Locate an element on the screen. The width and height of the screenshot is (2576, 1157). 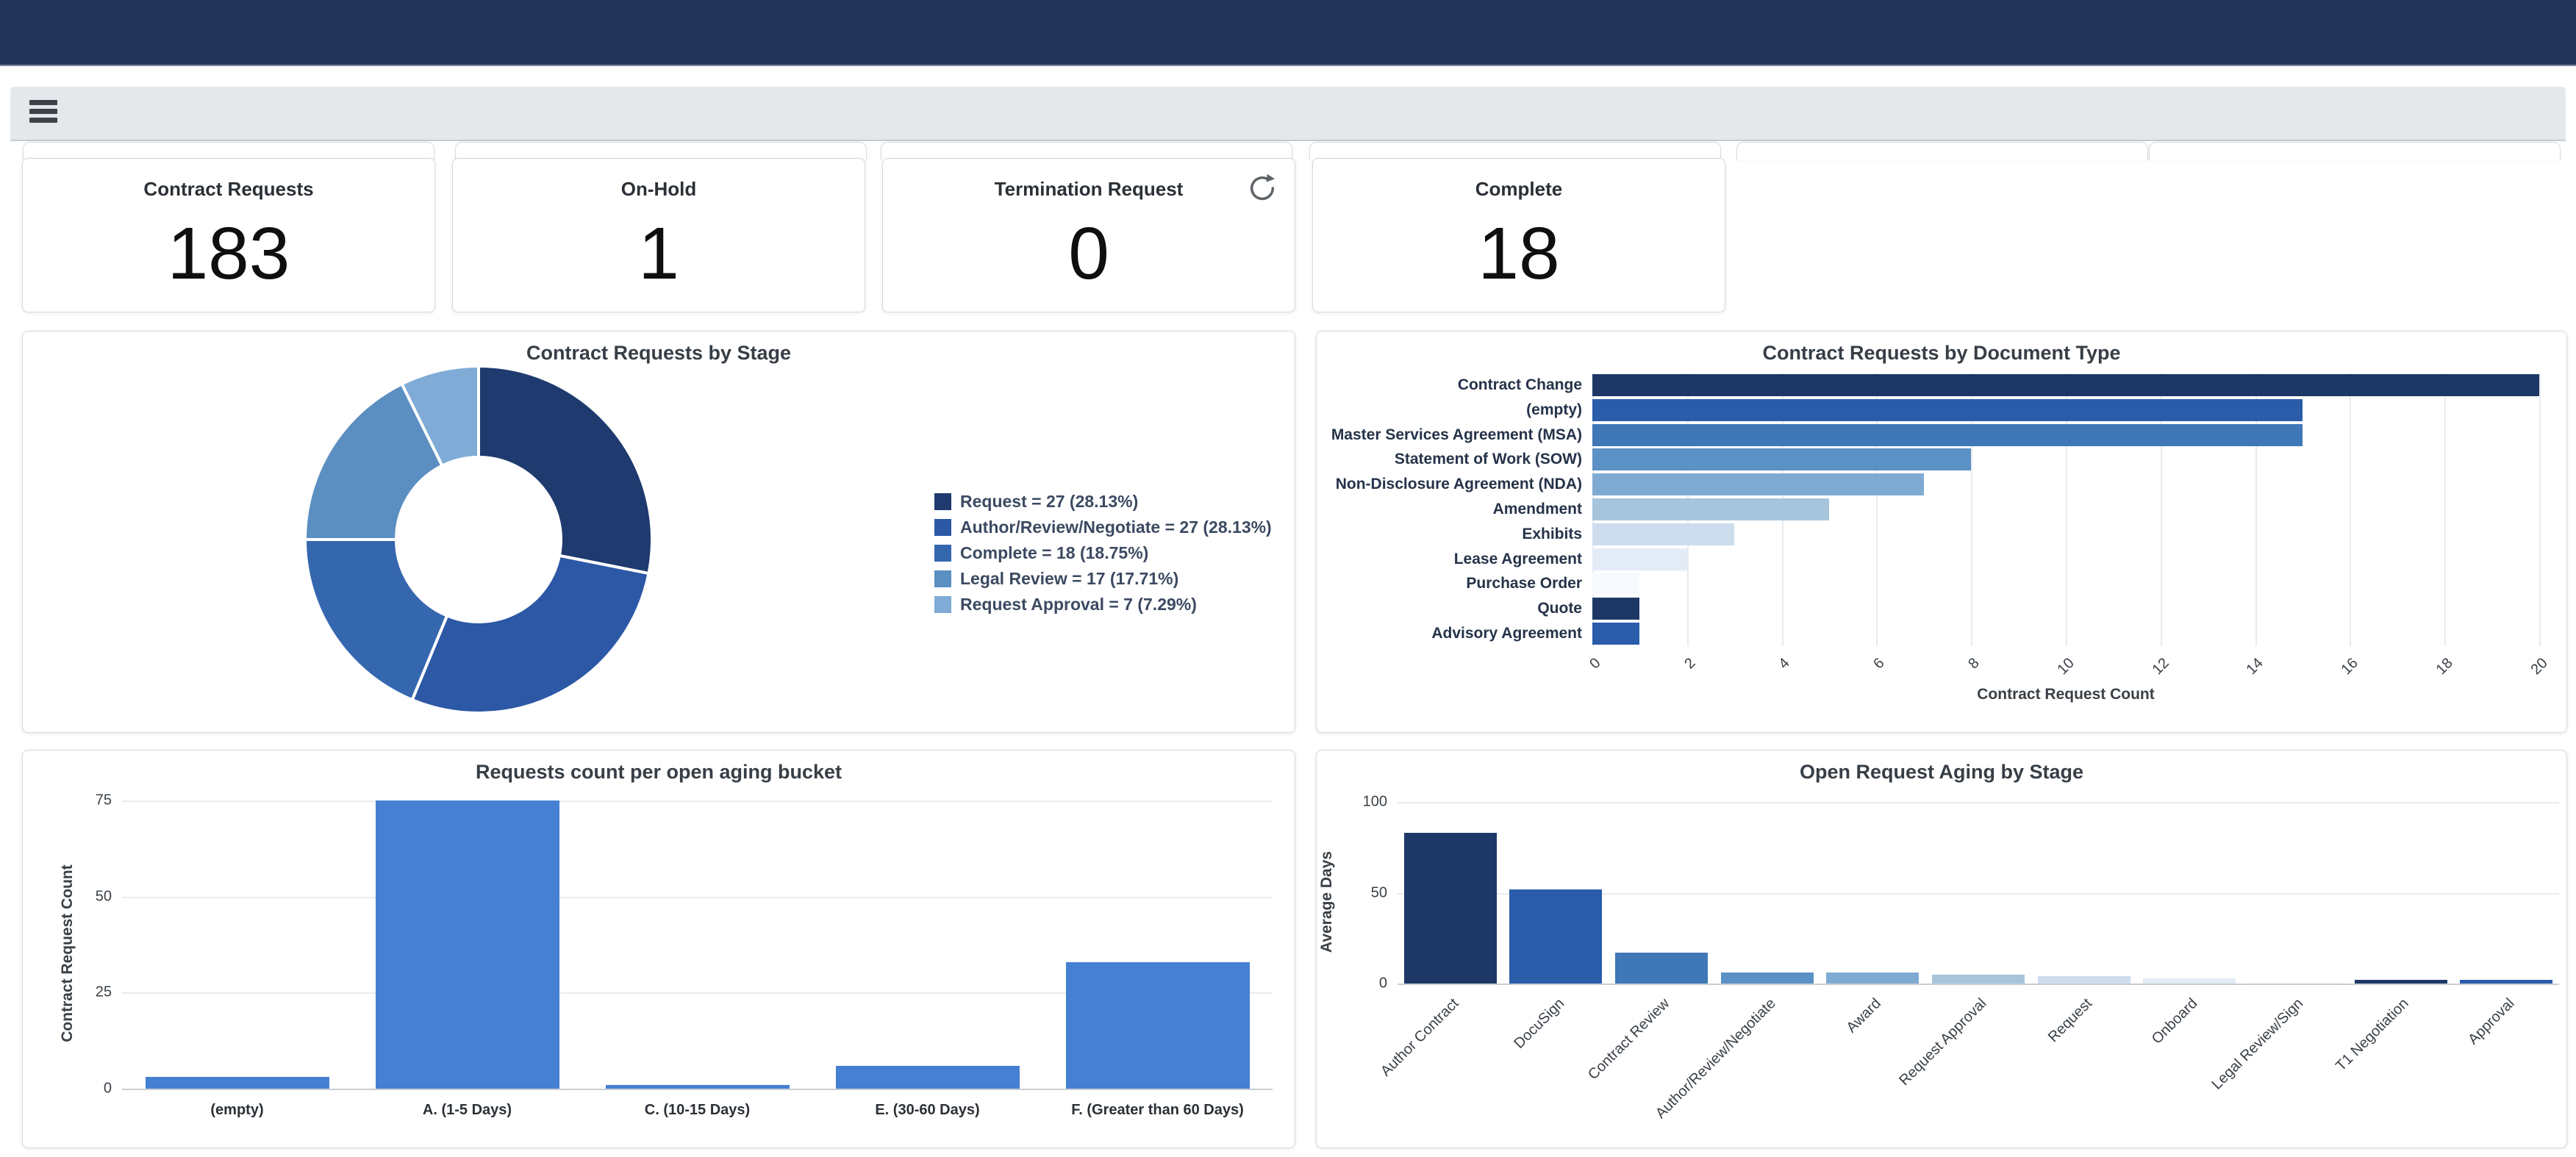
category-label: Non-Disclosure Agreement (NDA) is located at coordinates (1458, 484).